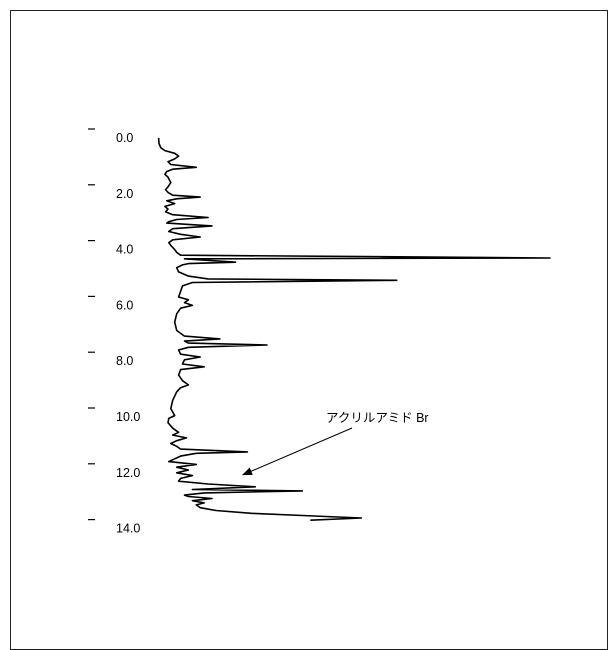  What do you see at coordinates (124, 361) in the screenshot?
I see `y-tick-label: 8.0` at bounding box center [124, 361].